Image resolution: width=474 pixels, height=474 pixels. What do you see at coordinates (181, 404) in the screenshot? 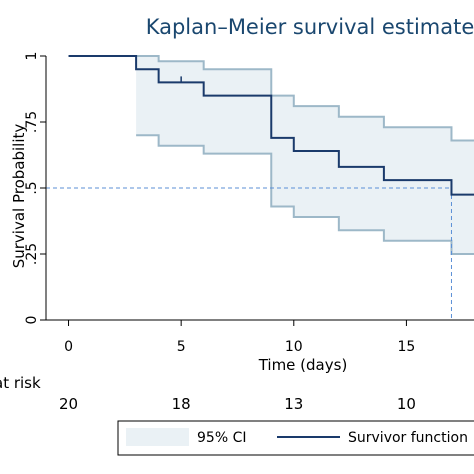
I see `at-risk-value: 18` at bounding box center [181, 404].